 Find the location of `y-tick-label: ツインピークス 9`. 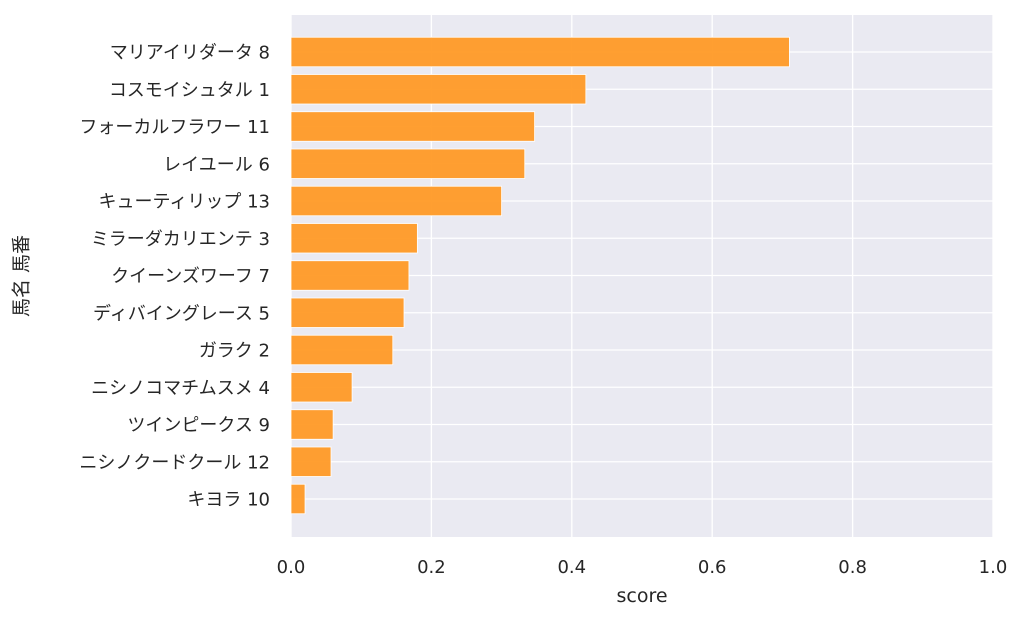

y-tick-label: ツインピークス 9 is located at coordinates (198, 425).